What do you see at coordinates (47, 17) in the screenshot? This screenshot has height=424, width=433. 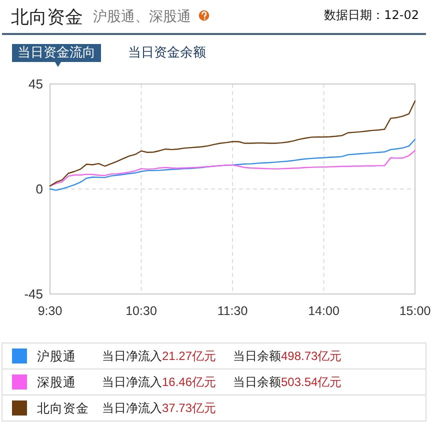 I see `chart-title: 北向资金` at bounding box center [47, 17].